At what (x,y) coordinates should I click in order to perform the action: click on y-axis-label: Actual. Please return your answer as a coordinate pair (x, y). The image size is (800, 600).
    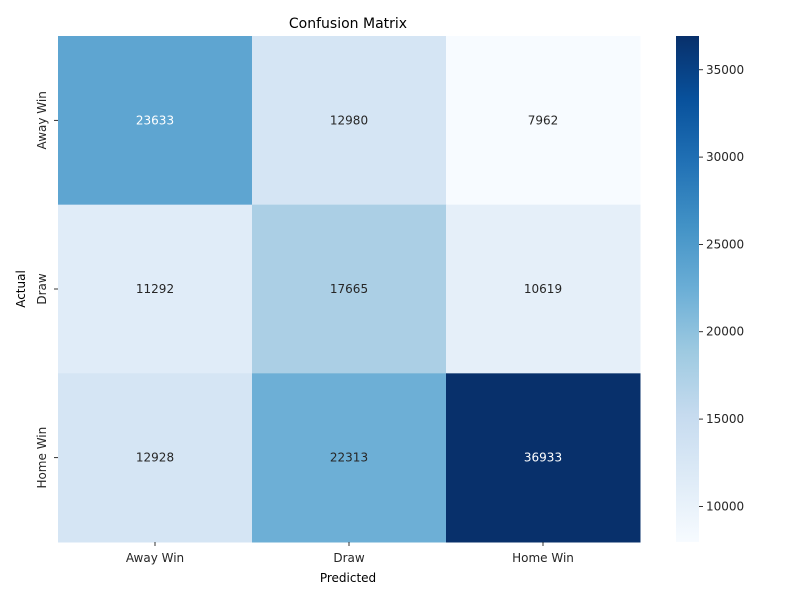
    Looking at the image, I should click on (21, 289).